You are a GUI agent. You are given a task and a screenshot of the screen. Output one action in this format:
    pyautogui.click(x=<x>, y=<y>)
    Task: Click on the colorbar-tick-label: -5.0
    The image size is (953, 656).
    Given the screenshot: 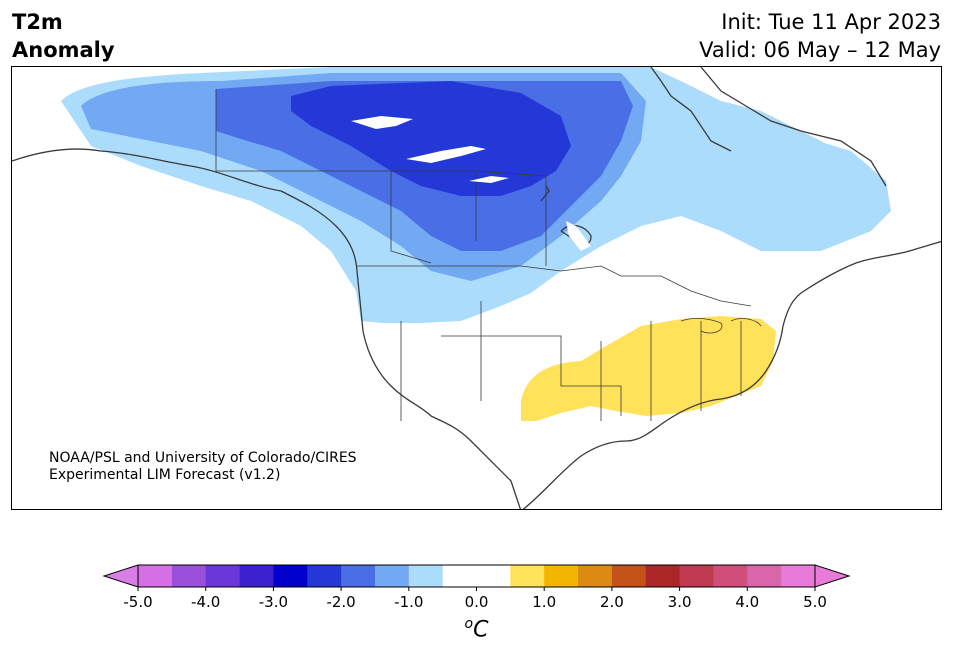 What is the action you would take?
    pyautogui.click(x=137, y=602)
    